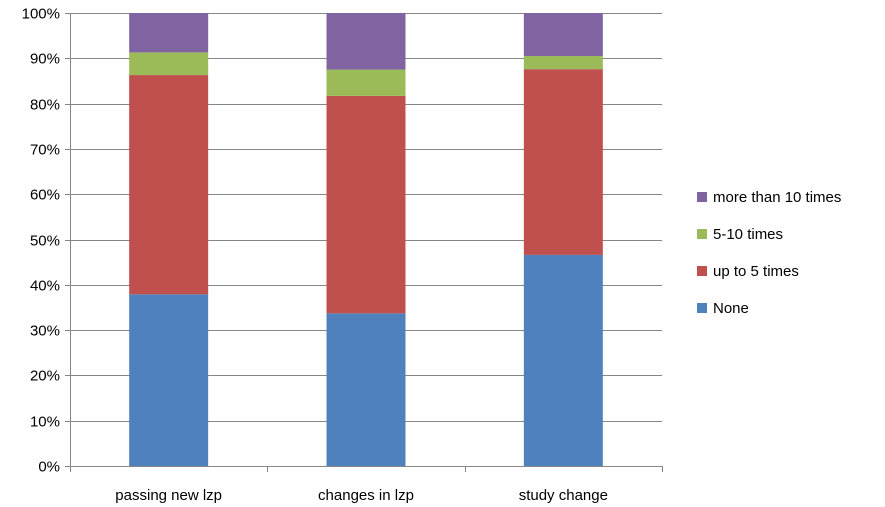 The width and height of the screenshot is (885, 507). What do you see at coordinates (168, 495) in the screenshot?
I see `x-tick-label: passing new lzp` at bounding box center [168, 495].